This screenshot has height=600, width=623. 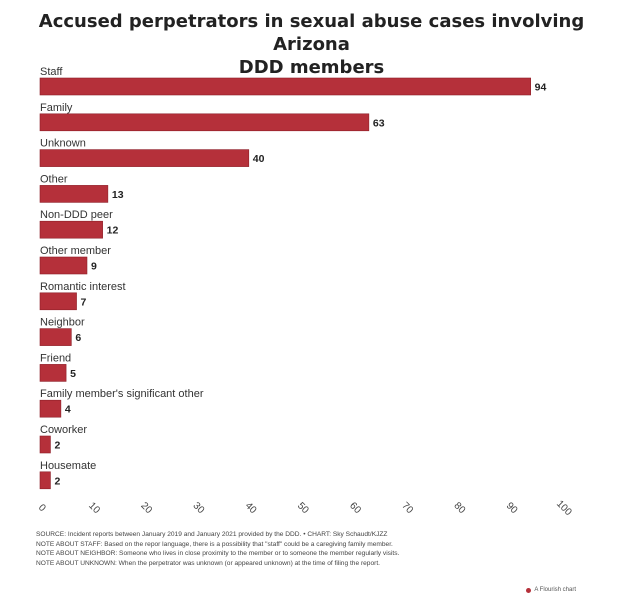 What do you see at coordinates (94, 508) in the screenshot?
I see `x-tick-label: 10` at bounding box center [94, 508].